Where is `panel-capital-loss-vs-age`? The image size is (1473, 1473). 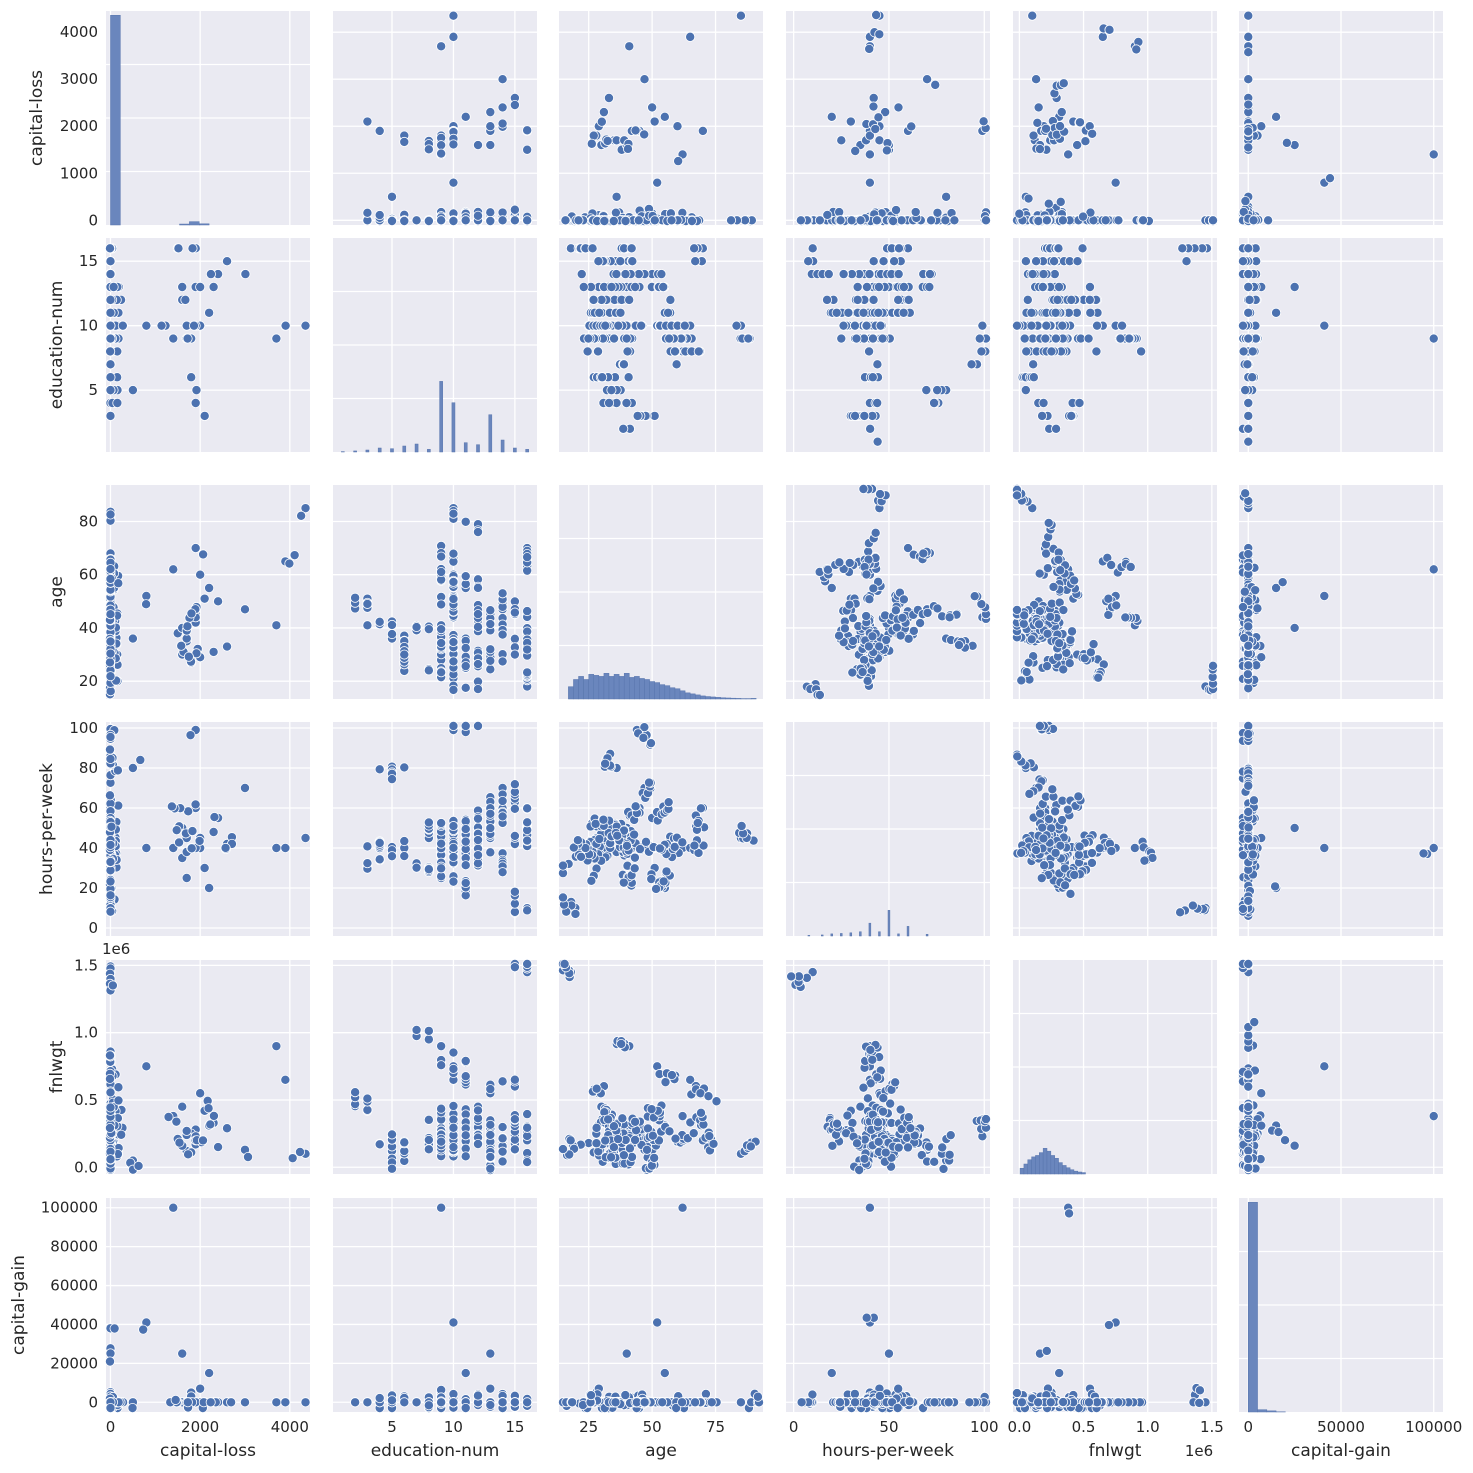
panel-capital-loss-vs-age is located at coordinates (661, 118).